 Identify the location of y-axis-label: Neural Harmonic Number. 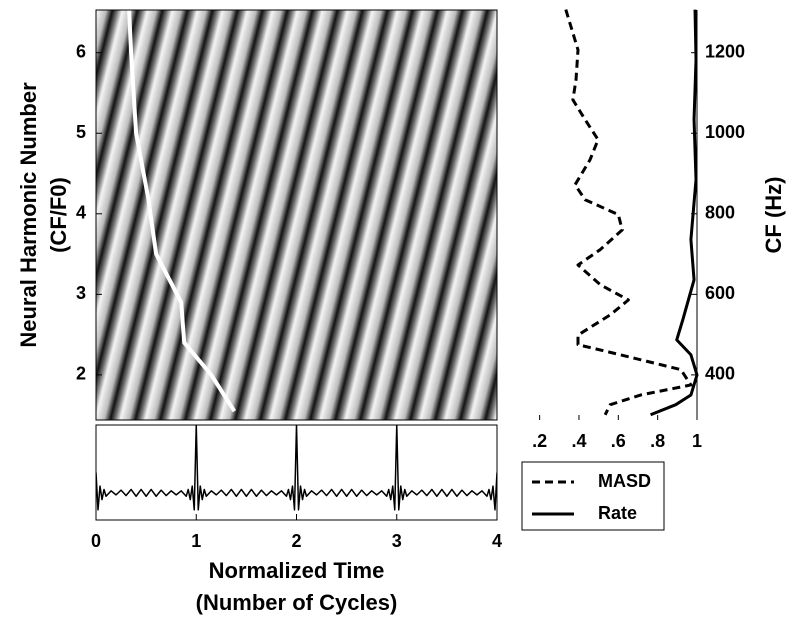
(28, 215).